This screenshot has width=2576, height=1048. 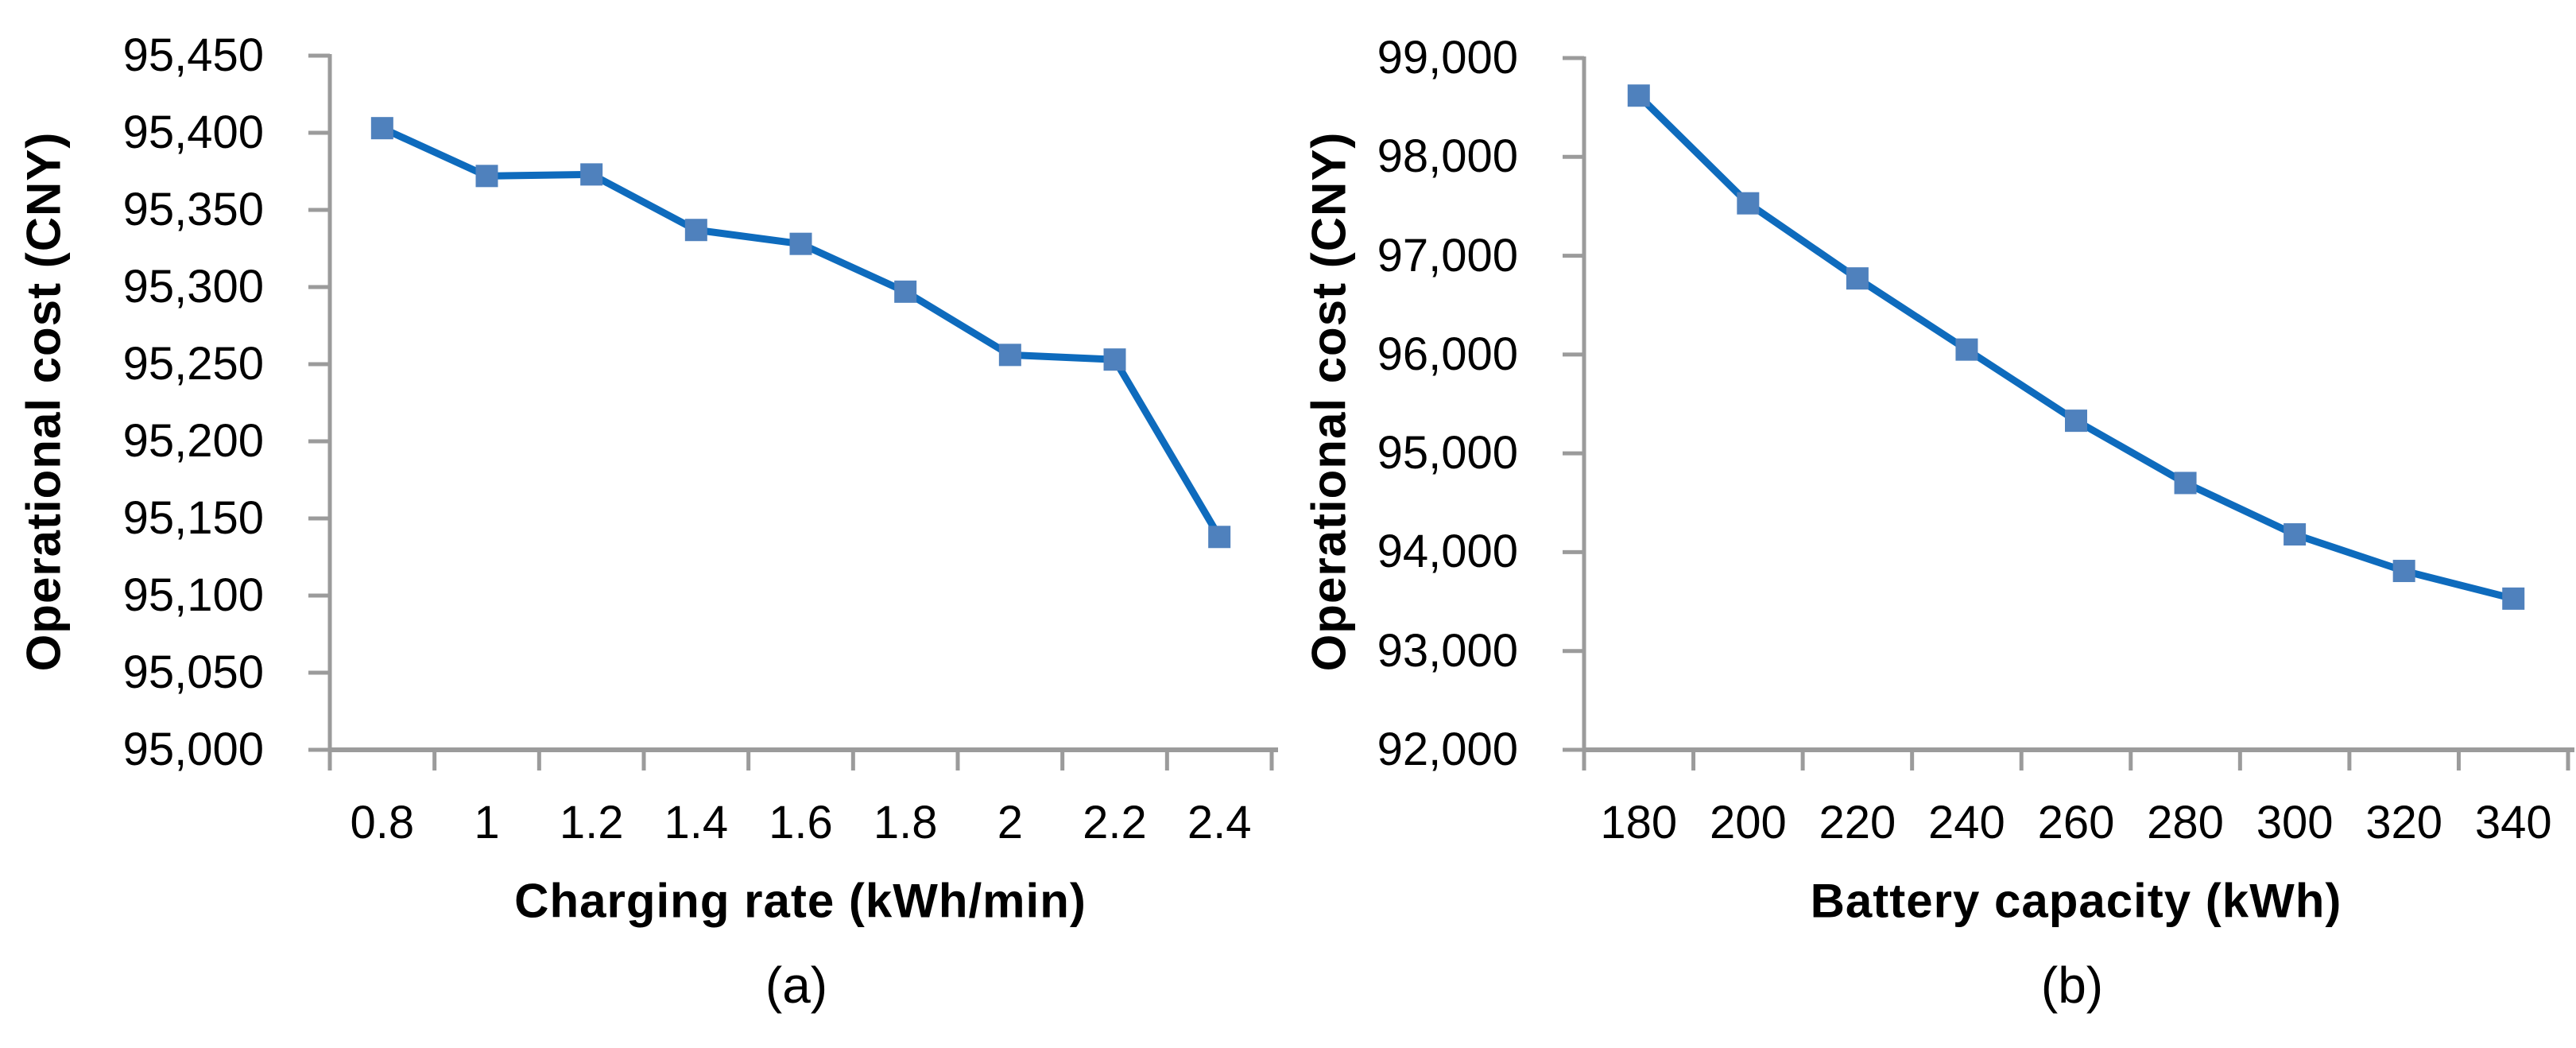 What do you see at coordinates (696, 822) in the screenshot?
I see `panel-a-x-tick-label: 1.4` at bounding box center [696, 822].